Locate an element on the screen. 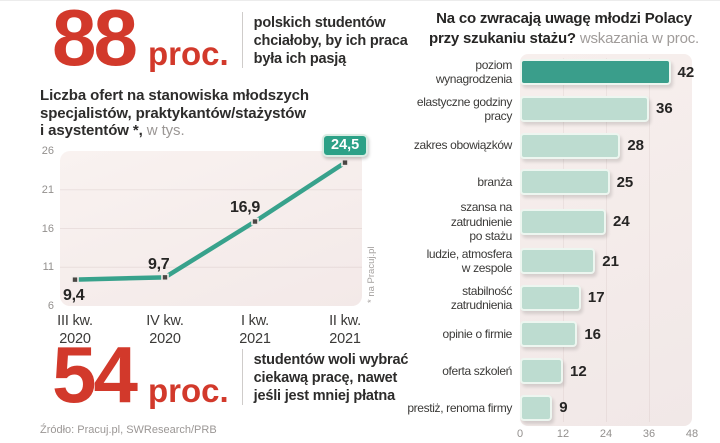  bar-value: 12 is located at coordinates (578, 371).